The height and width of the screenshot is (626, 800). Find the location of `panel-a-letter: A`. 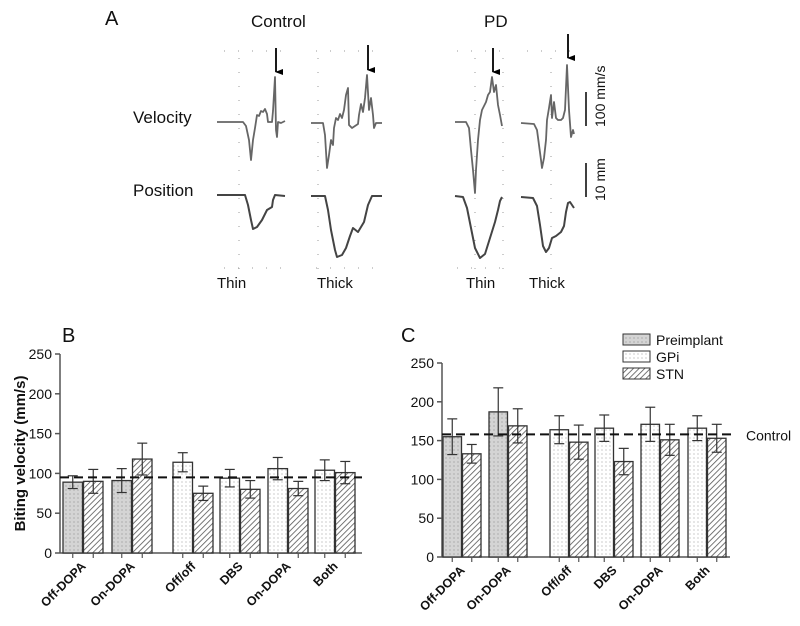

panel-a-letter: A is located at coordinates (112, 19).